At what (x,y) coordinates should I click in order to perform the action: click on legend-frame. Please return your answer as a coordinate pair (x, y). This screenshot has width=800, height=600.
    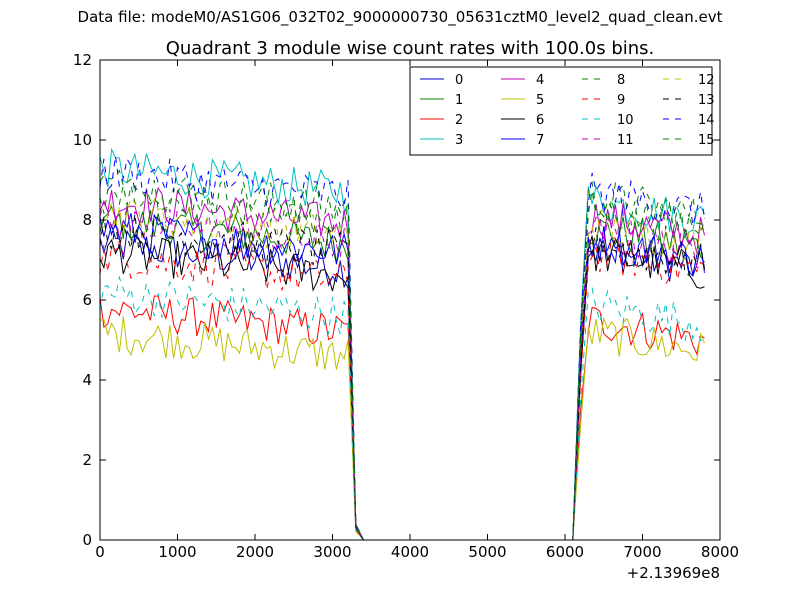
    Looking at the image, I should click on (561, 111).